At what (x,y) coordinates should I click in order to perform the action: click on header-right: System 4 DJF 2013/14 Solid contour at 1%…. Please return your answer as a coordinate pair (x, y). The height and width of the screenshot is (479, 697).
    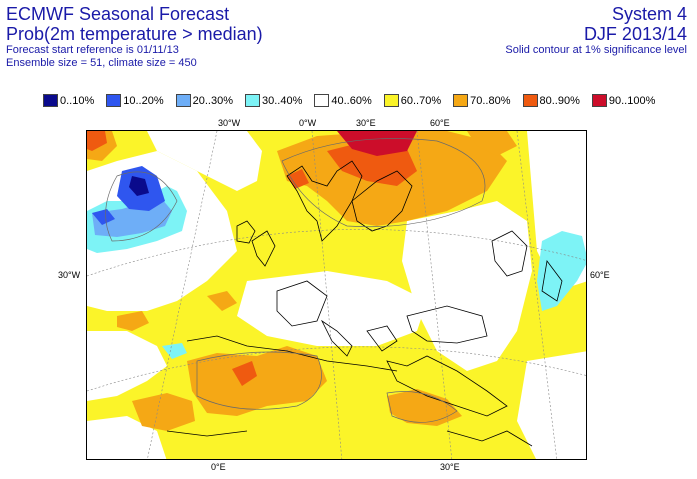
    Looking at the image, I should click on (596, 30).